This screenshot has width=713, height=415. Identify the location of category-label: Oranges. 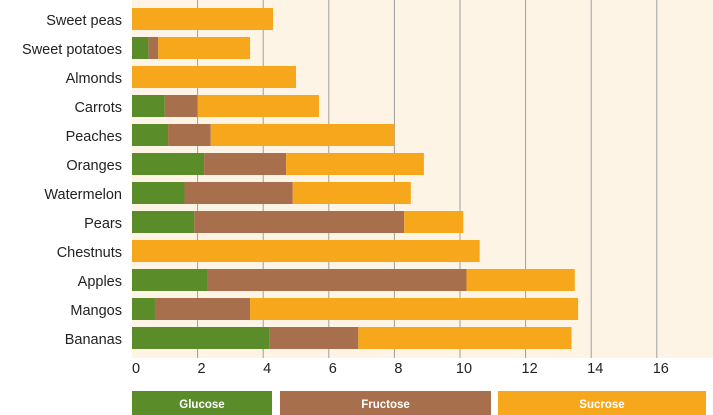
(94, 166).